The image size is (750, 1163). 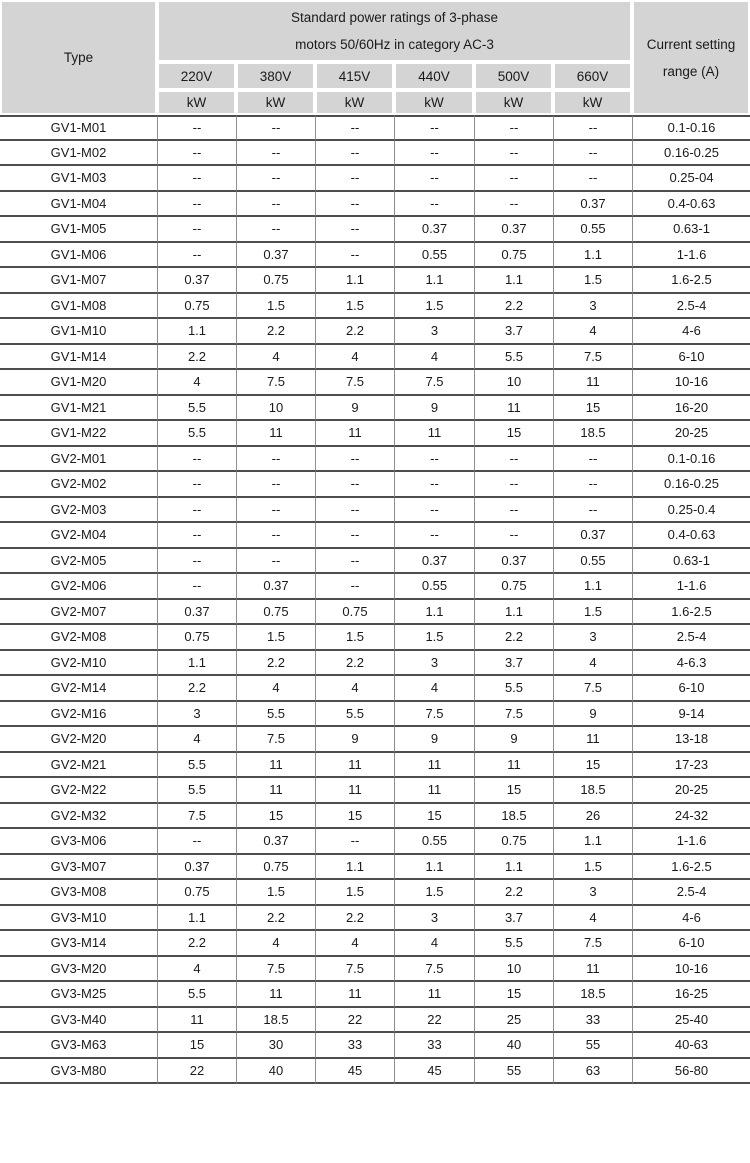 I want to click on cell-type: GV3-M25, so click(x=78, y=995).